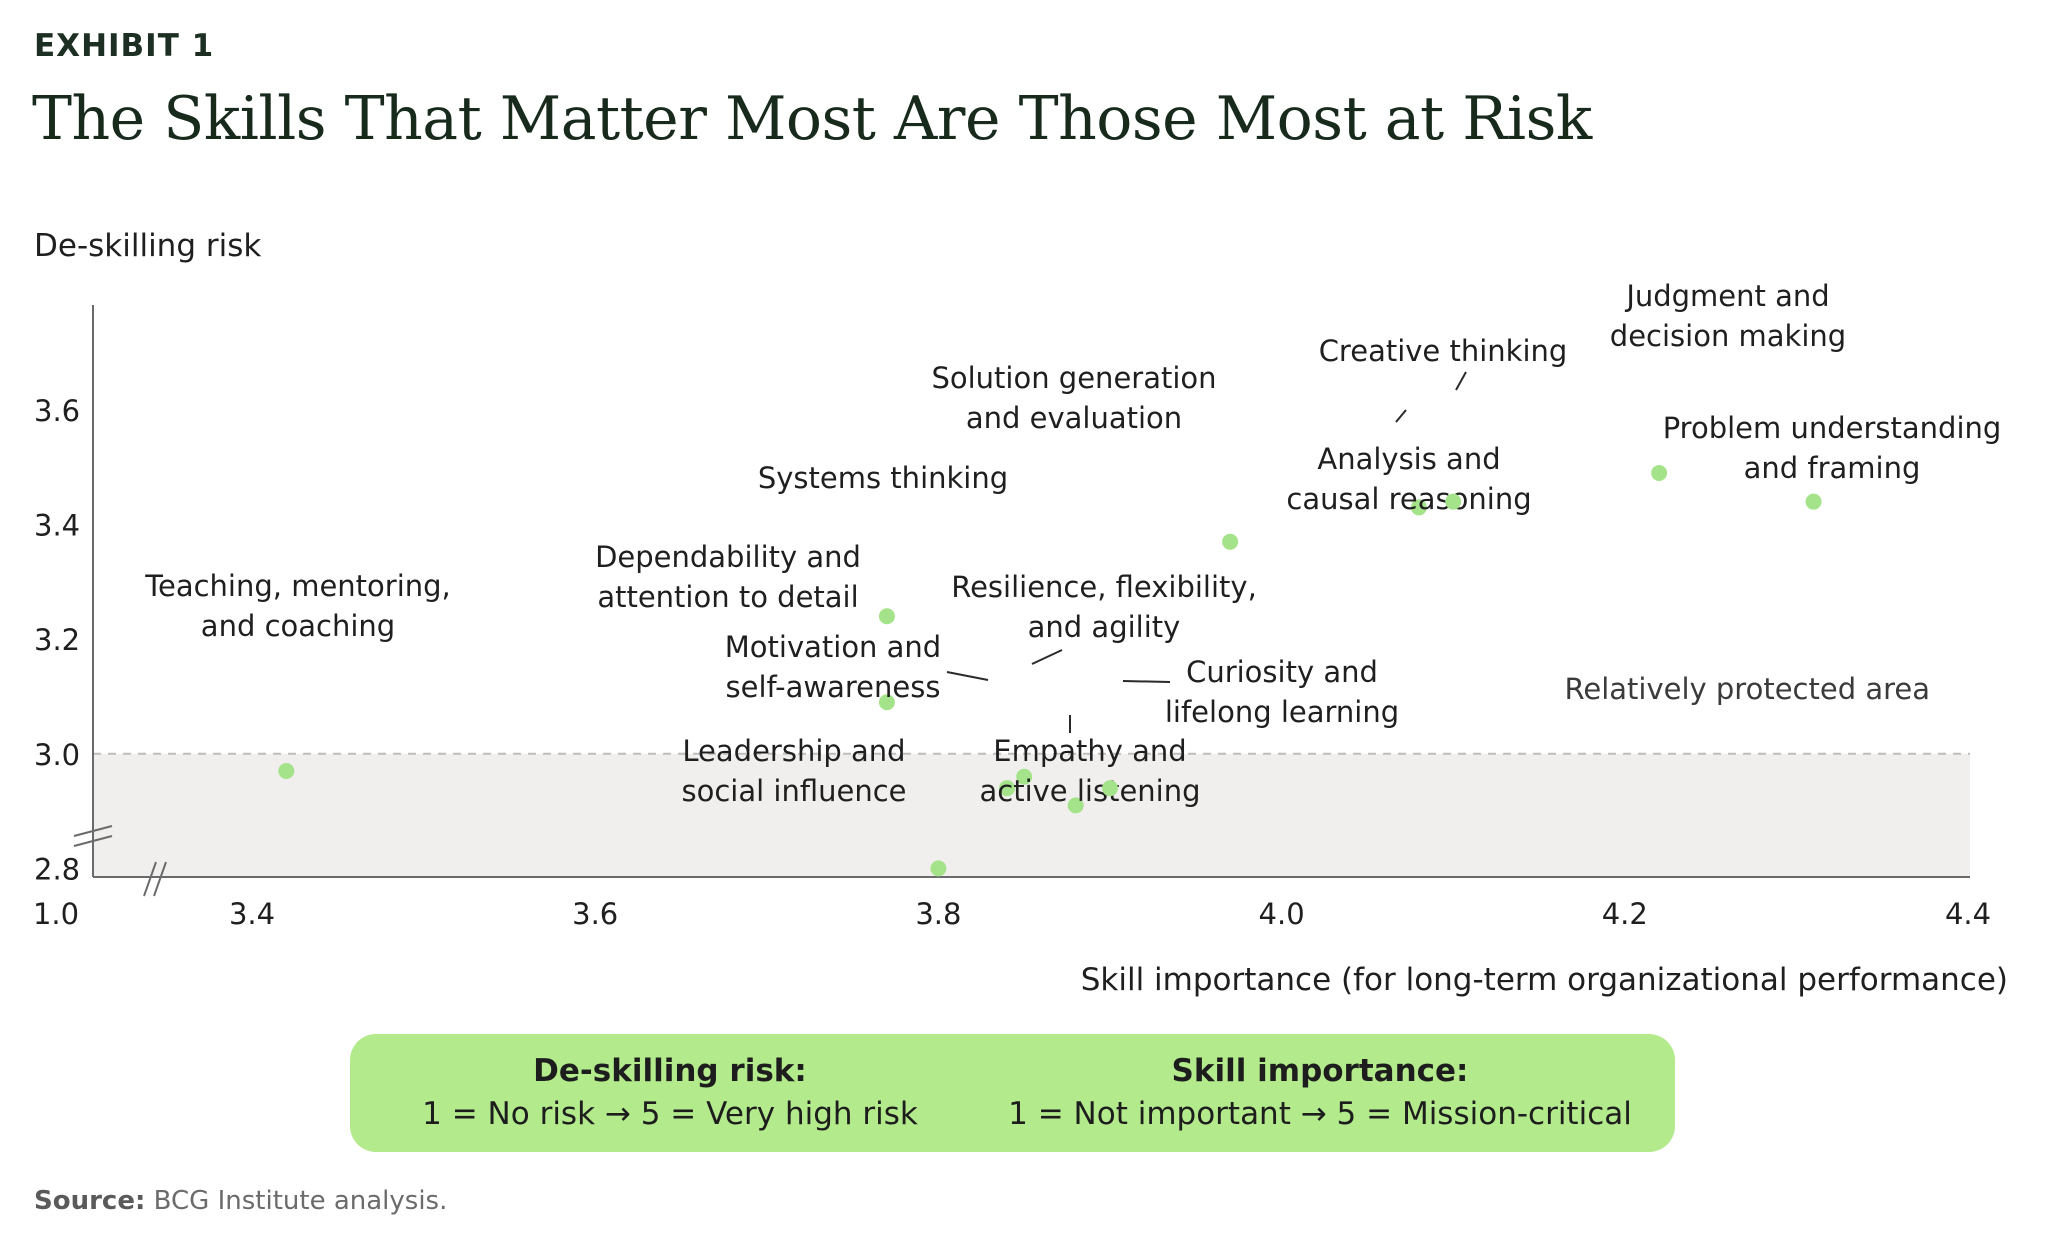  Describe the element at coordinates (297, 586) in the screenshot. I see `data-point-label: Teaching, mentoring,` at that location.